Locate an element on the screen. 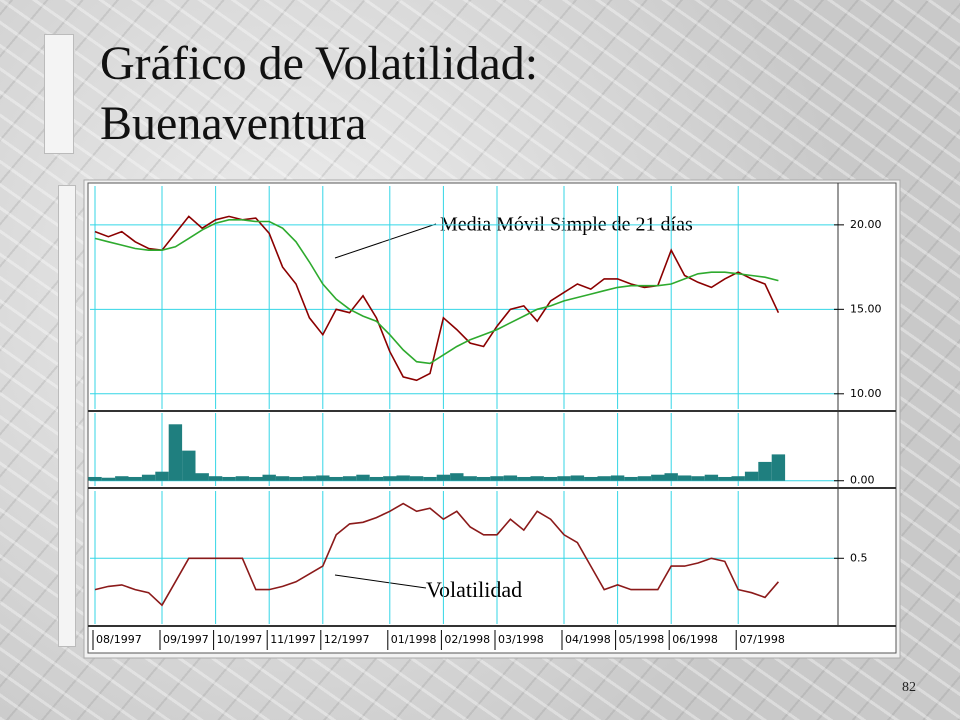  x-tick-label: 01/1998 is located at coordinates (414, 639).